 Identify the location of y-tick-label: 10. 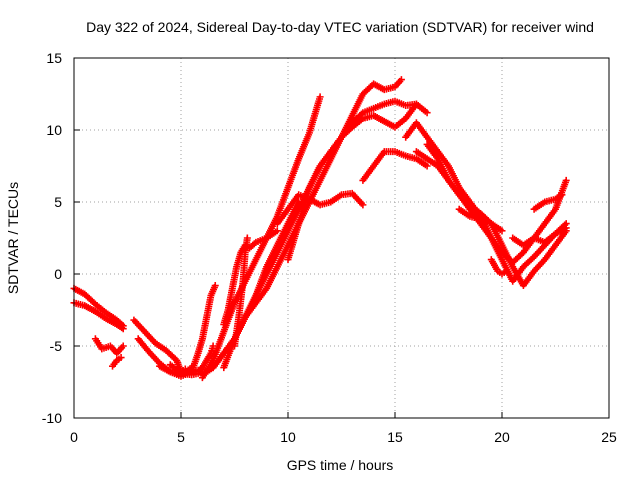
(54, 130).